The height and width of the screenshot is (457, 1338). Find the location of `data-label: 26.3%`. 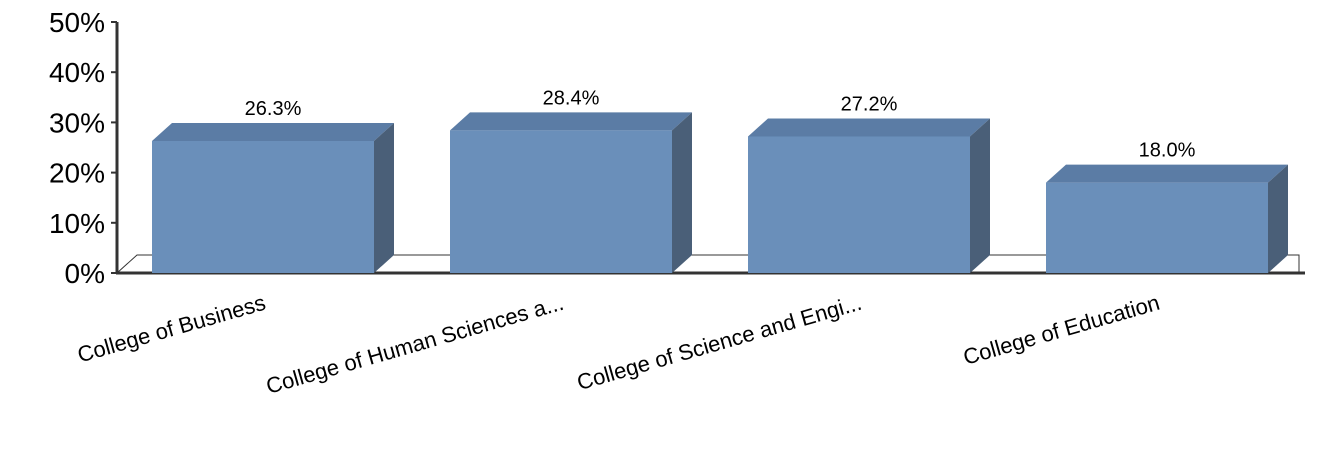

data-label: 26.3% is located at coordinates (273, 109).